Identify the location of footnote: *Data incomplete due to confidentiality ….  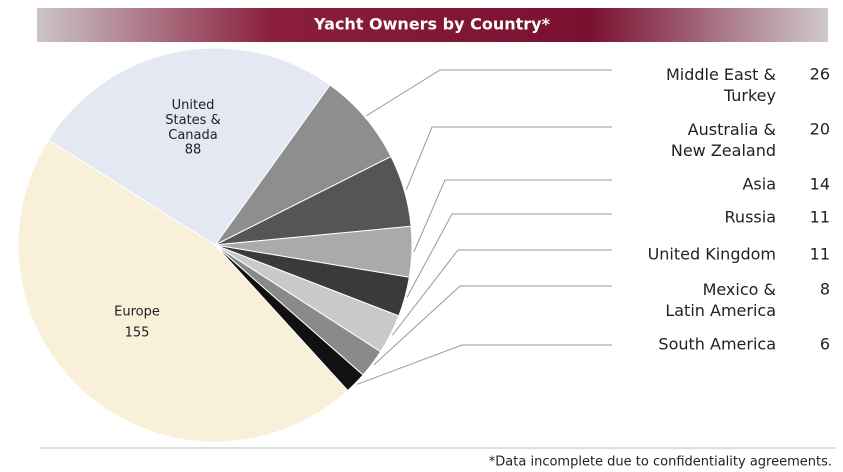
(660, 462).